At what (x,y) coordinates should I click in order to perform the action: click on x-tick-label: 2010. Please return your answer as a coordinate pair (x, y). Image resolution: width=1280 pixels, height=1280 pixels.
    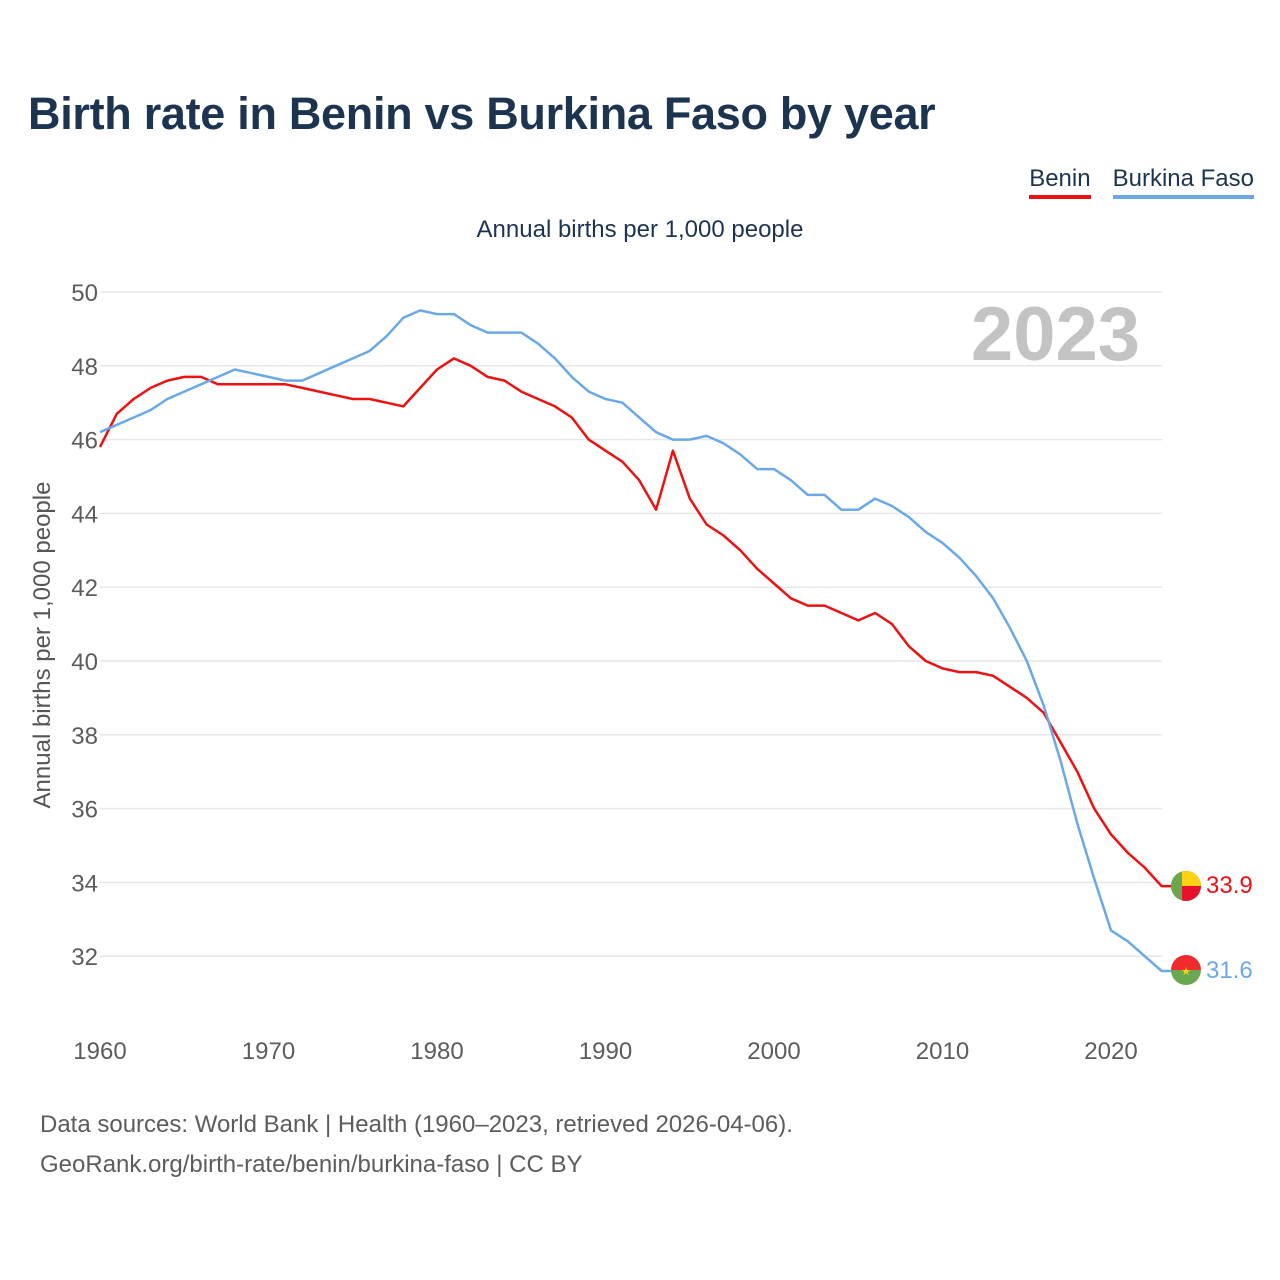
    Looking at the image, I should click on (942, 1051).